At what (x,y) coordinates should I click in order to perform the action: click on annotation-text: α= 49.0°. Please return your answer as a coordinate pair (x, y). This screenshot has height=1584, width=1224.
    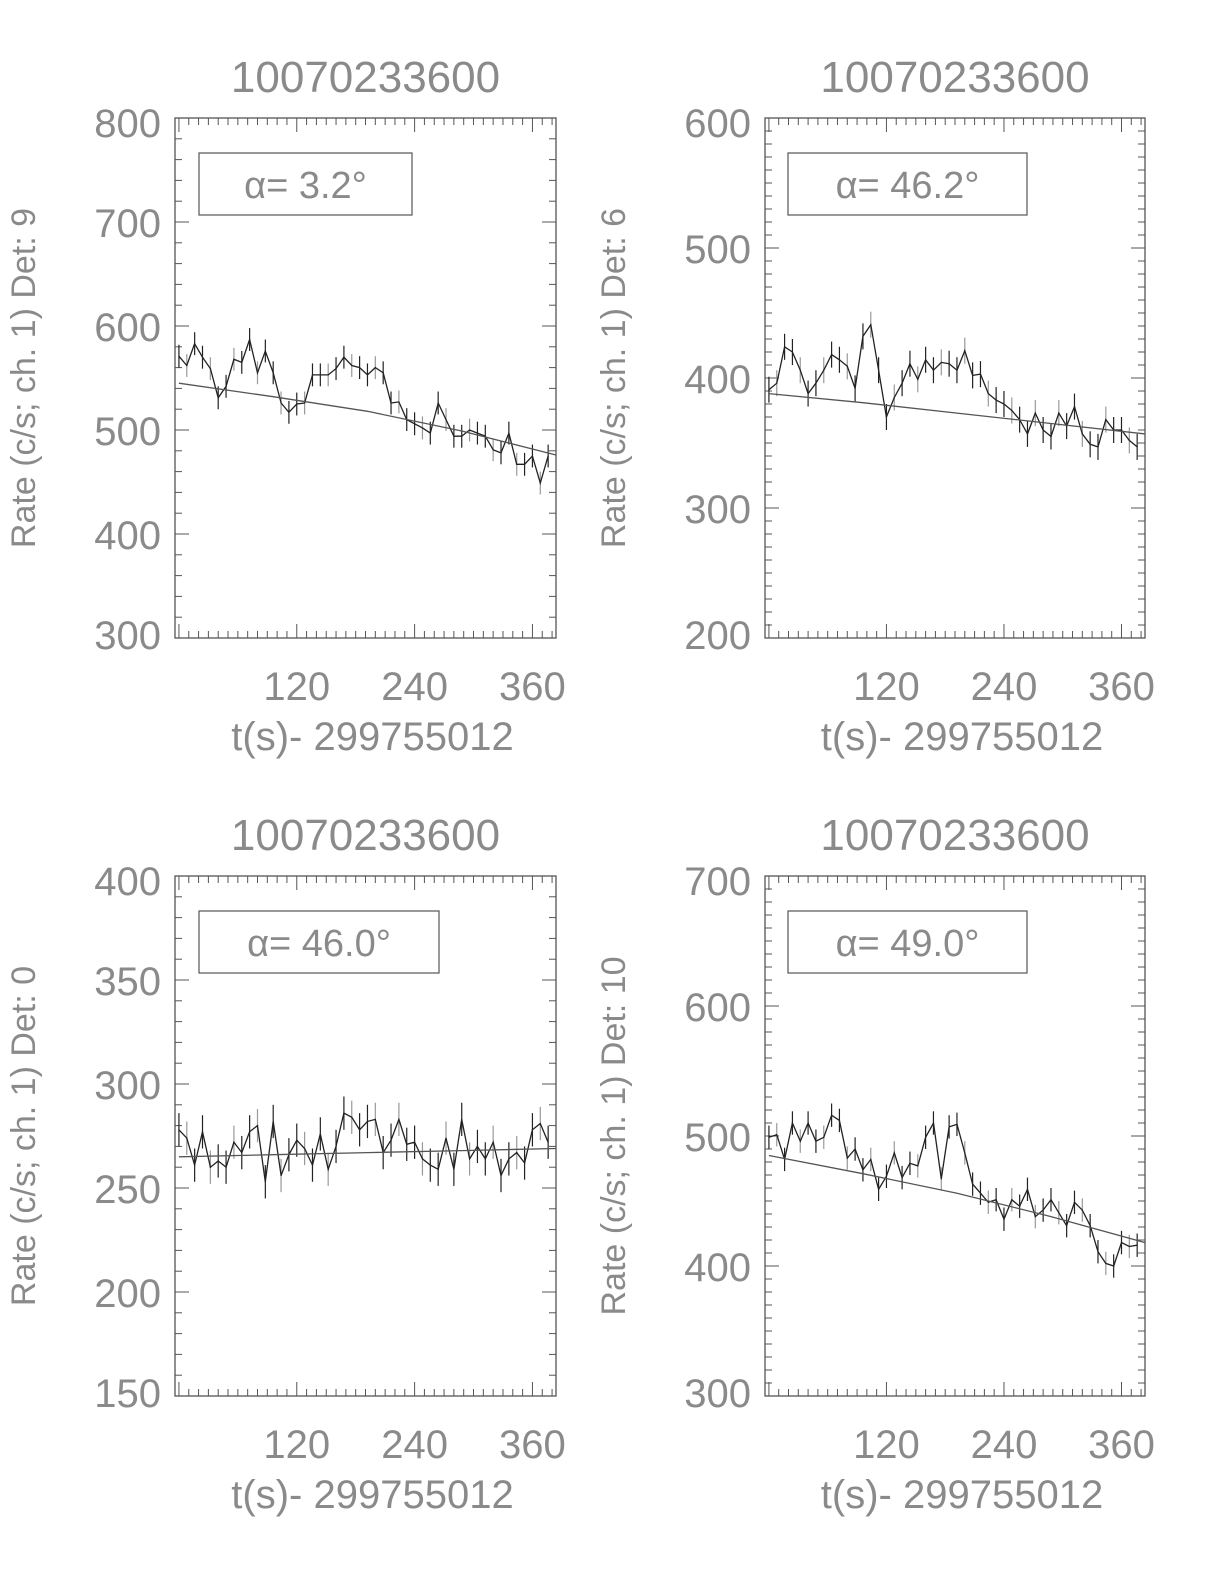
    Looking at the image, I should click on (908, 944).